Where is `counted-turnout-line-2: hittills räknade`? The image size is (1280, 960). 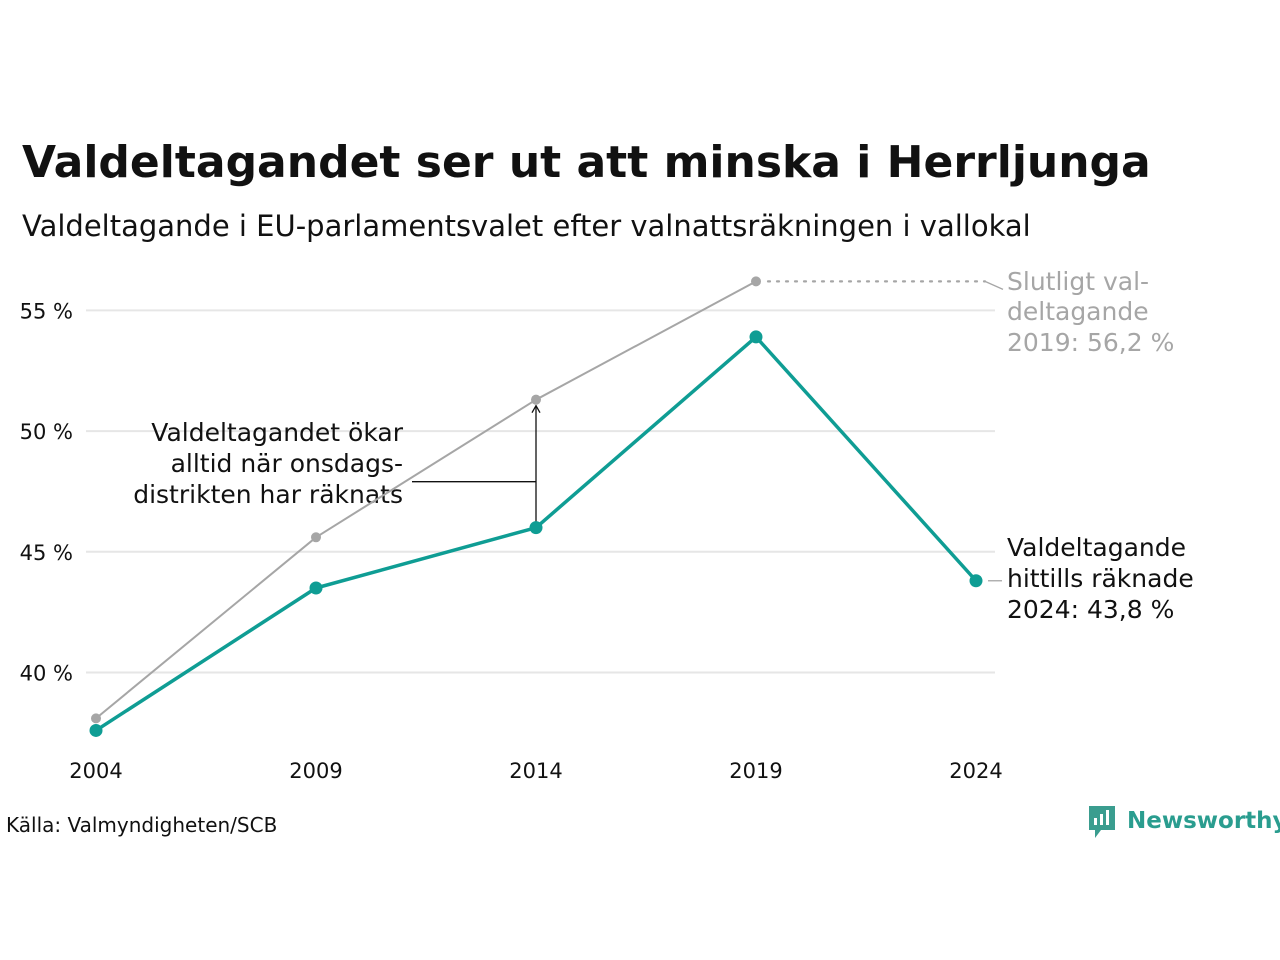
counted-turnout-line-2: hittills räknade is located at coordinates (1100, 578).